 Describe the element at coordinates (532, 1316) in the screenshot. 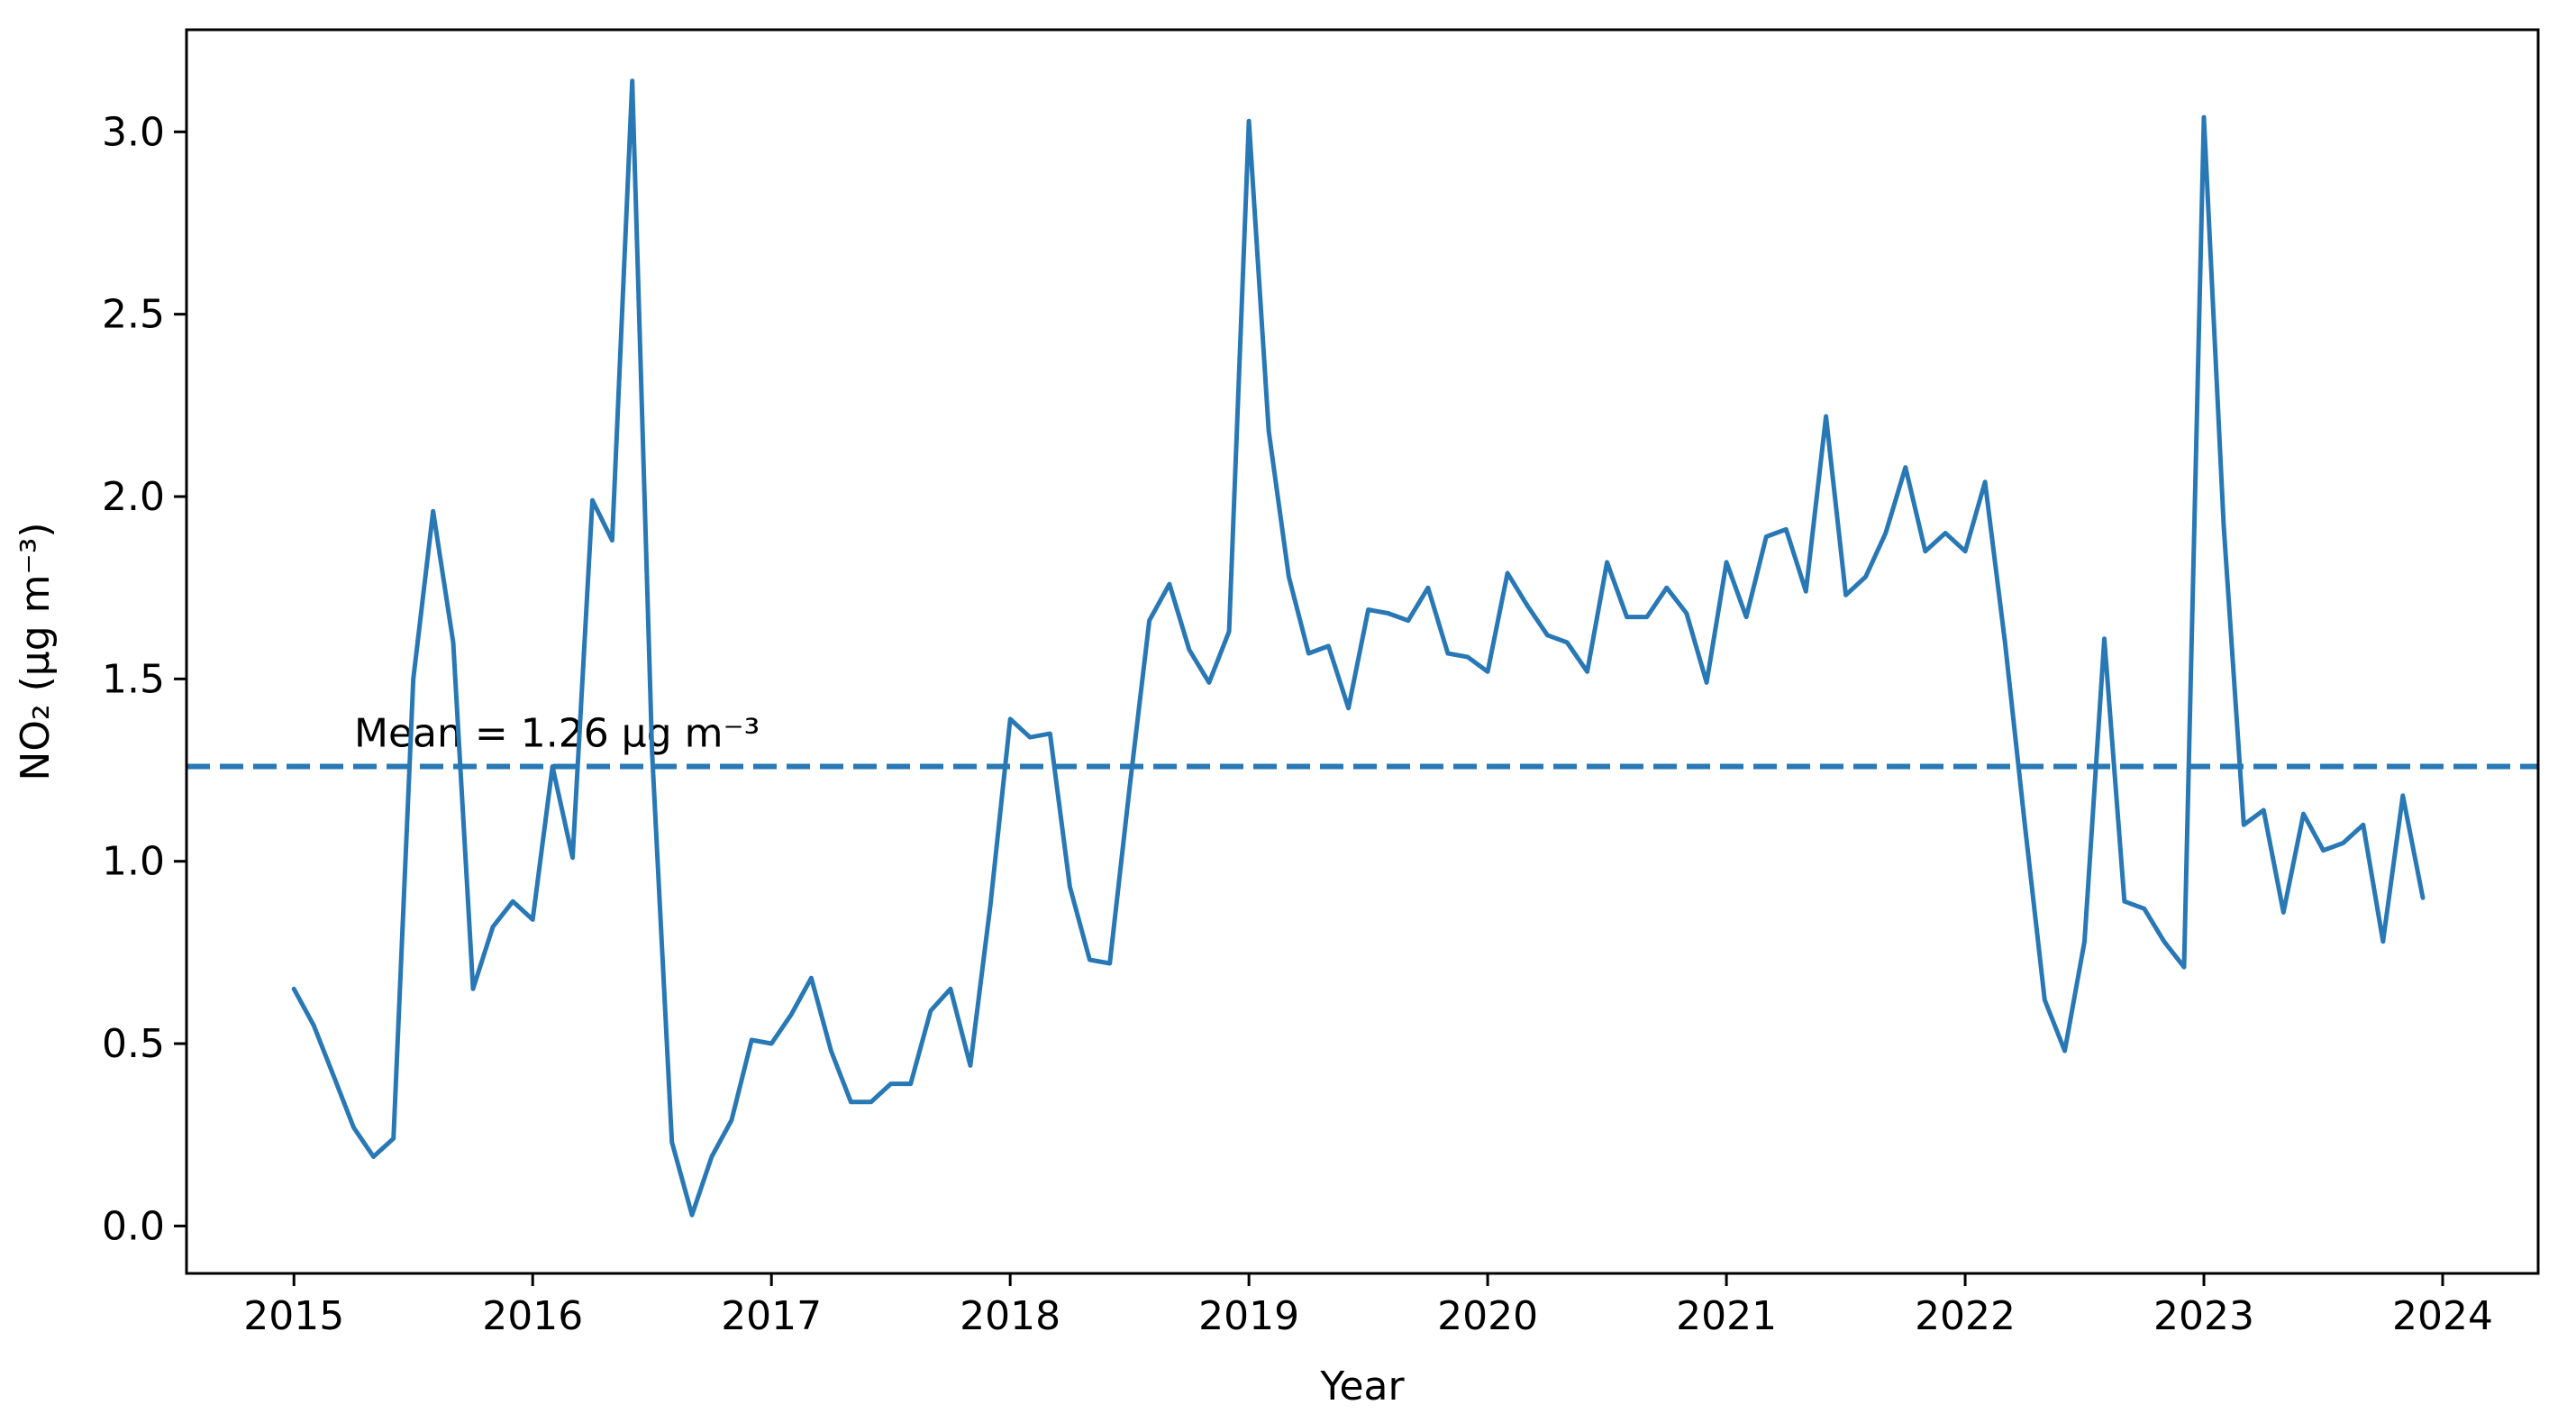

I see `x-tick-label: 2016` at that location.